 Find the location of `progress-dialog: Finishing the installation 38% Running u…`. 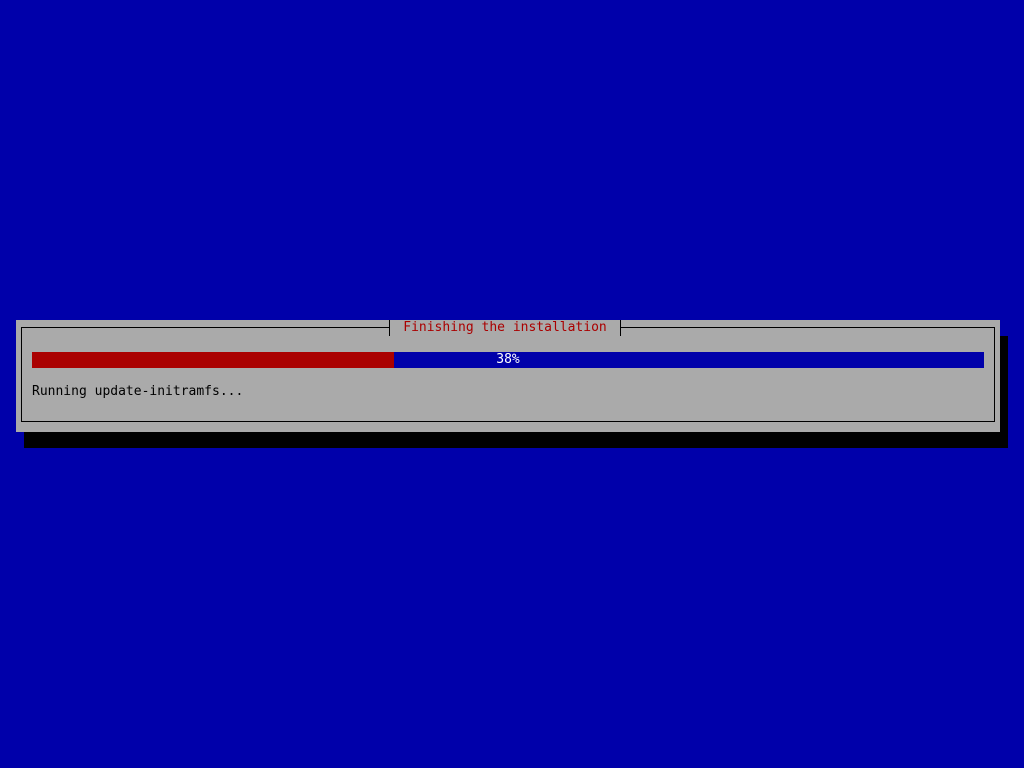

progress-dialog: Finishing the installation 38% Running u… is located at coordinates (508, 376).